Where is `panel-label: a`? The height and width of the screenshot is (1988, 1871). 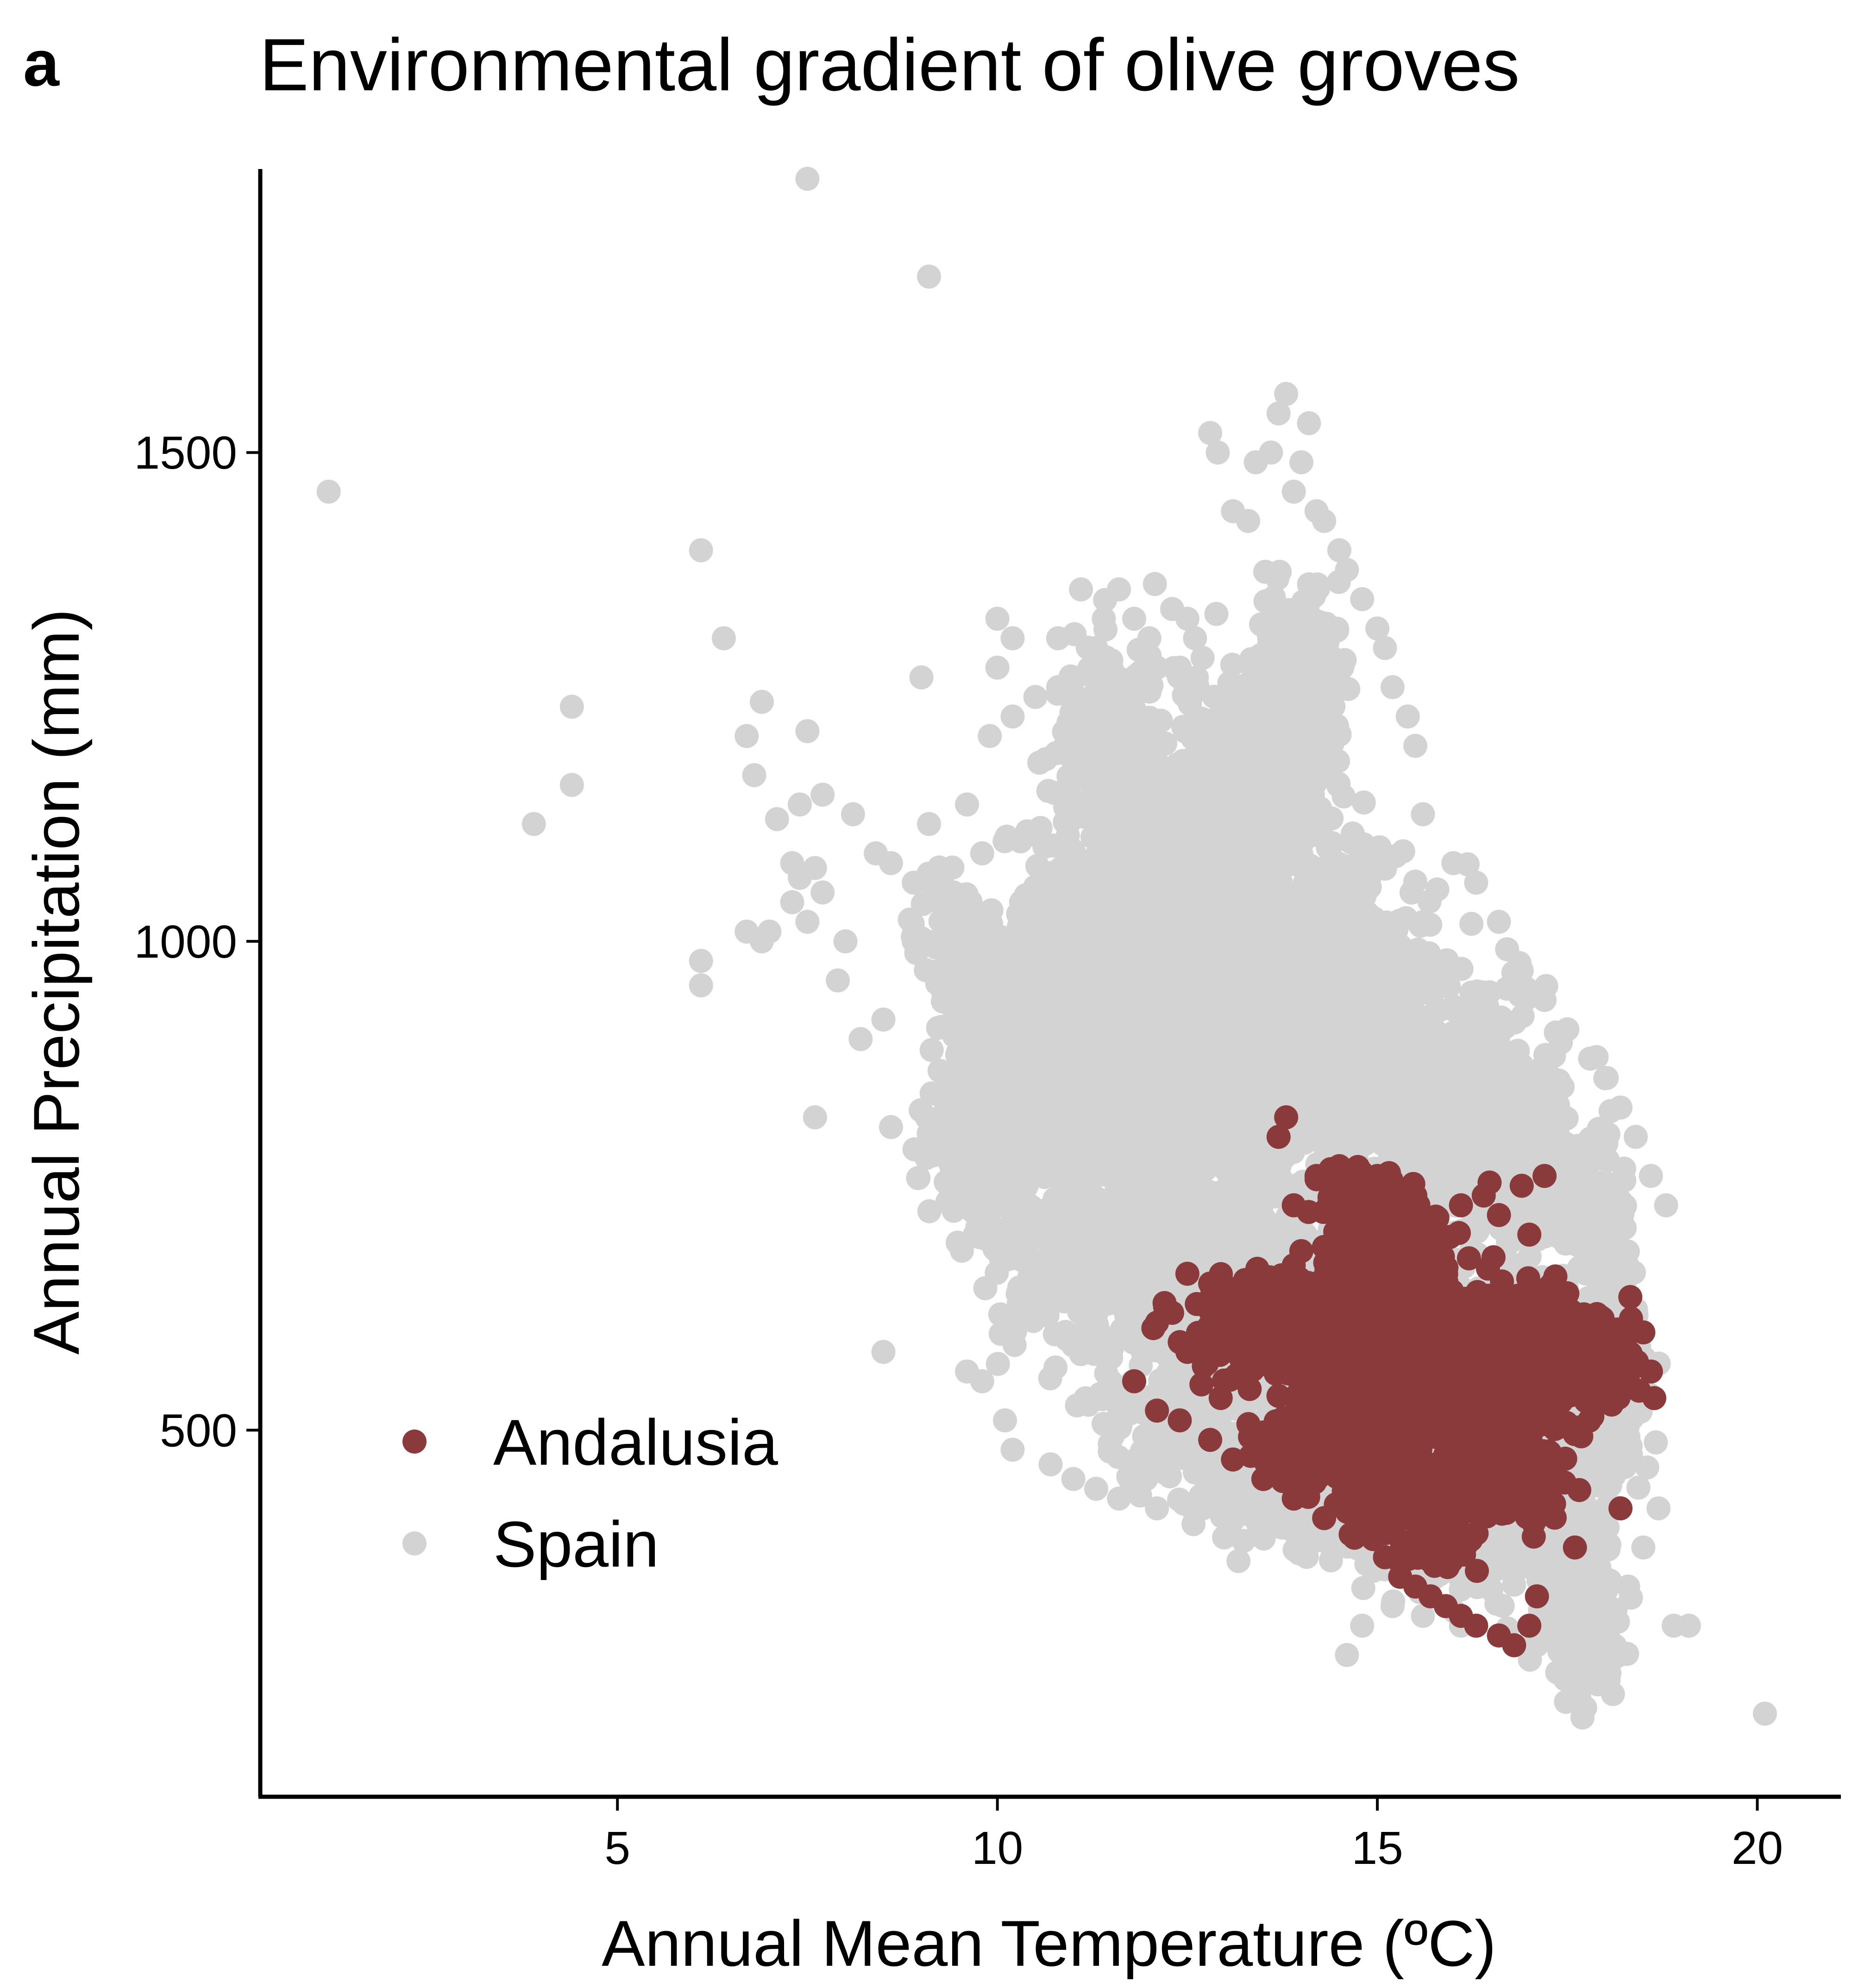 panel-label: a is located at coordinates (42, 64).